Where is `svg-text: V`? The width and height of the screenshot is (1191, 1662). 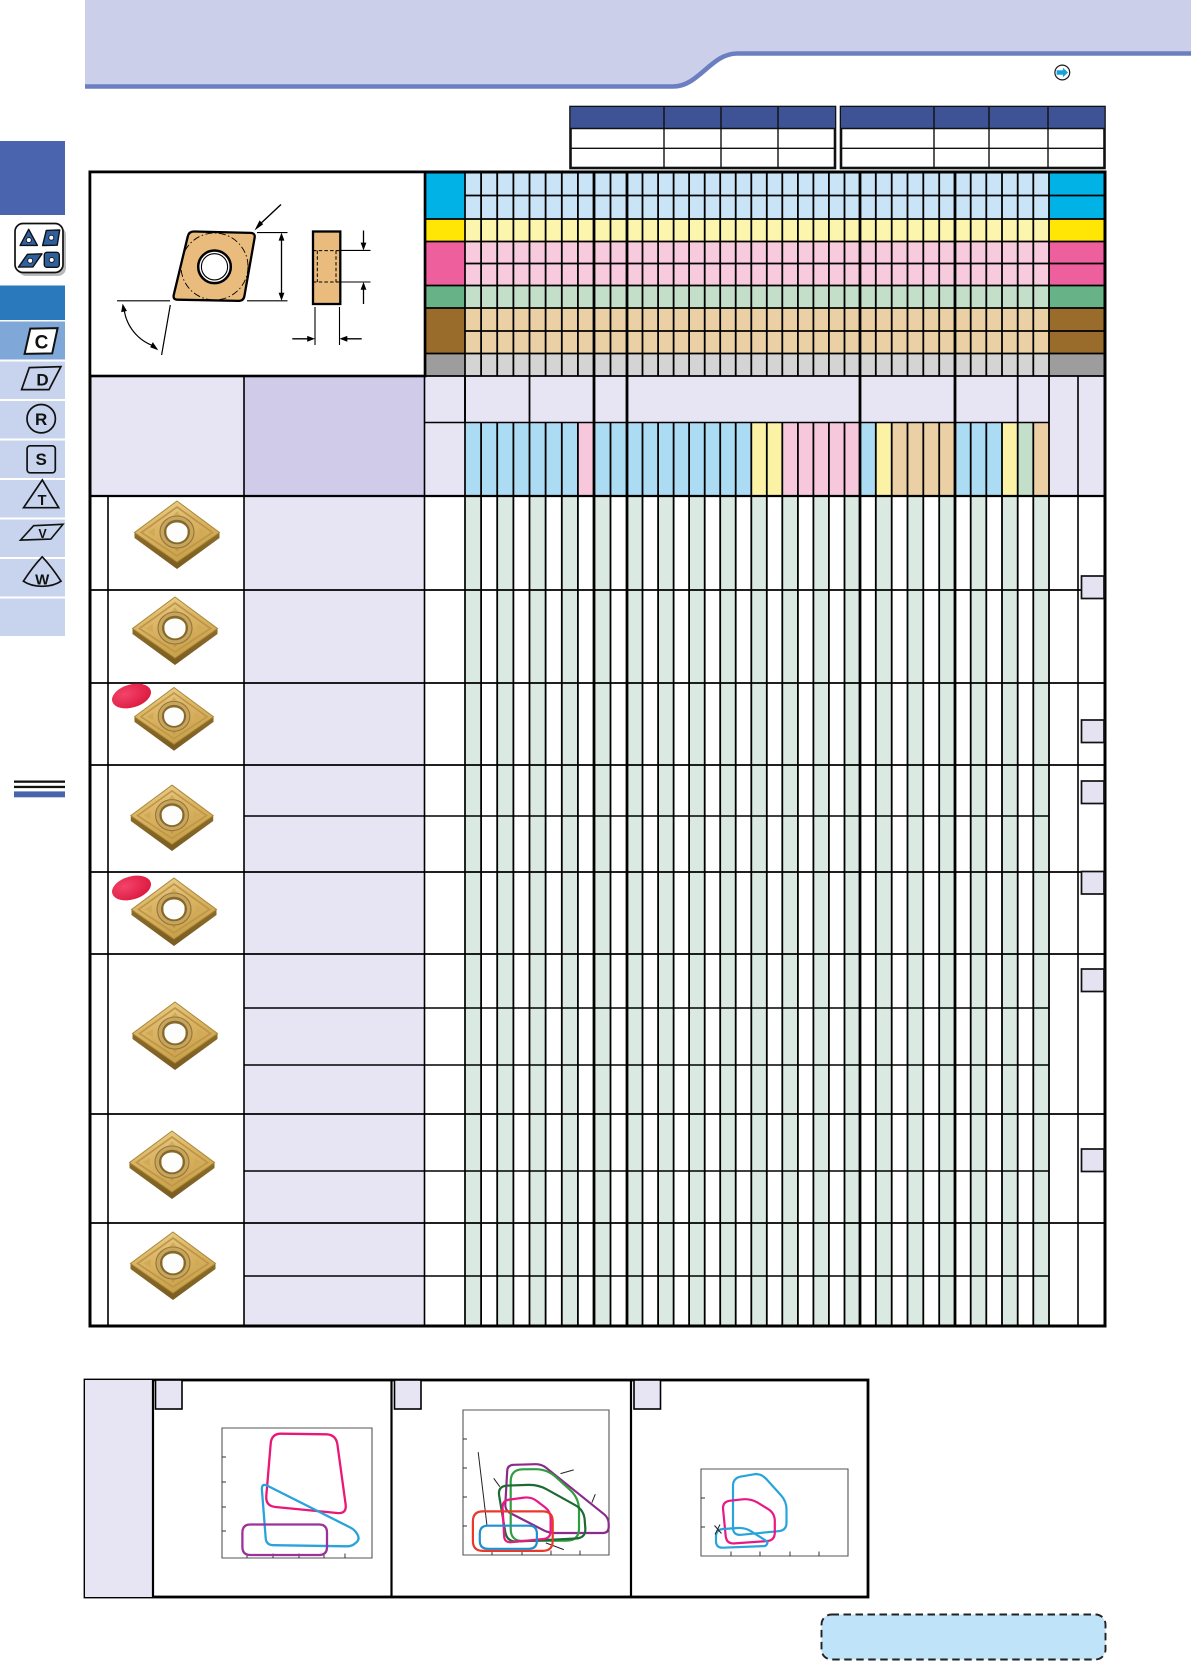 svg-text: V is located at coordinates (42, 534).